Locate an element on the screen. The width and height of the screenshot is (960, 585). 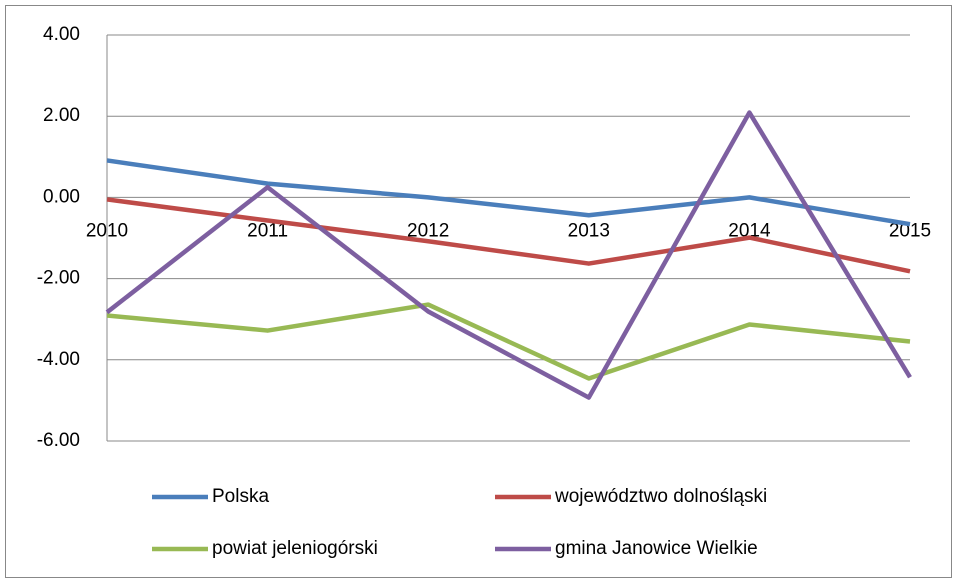
x-tick-label: 2013 is located at coordinates (589, 230).